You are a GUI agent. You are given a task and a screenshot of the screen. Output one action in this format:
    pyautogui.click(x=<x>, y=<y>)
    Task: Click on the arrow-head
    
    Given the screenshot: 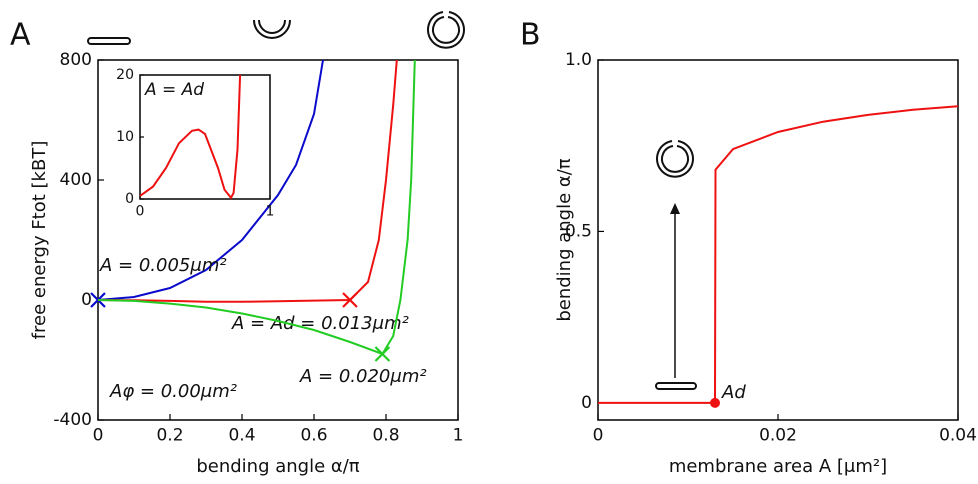 What is the action you would take?
    pyautogui.click(x=675, y=208)
    